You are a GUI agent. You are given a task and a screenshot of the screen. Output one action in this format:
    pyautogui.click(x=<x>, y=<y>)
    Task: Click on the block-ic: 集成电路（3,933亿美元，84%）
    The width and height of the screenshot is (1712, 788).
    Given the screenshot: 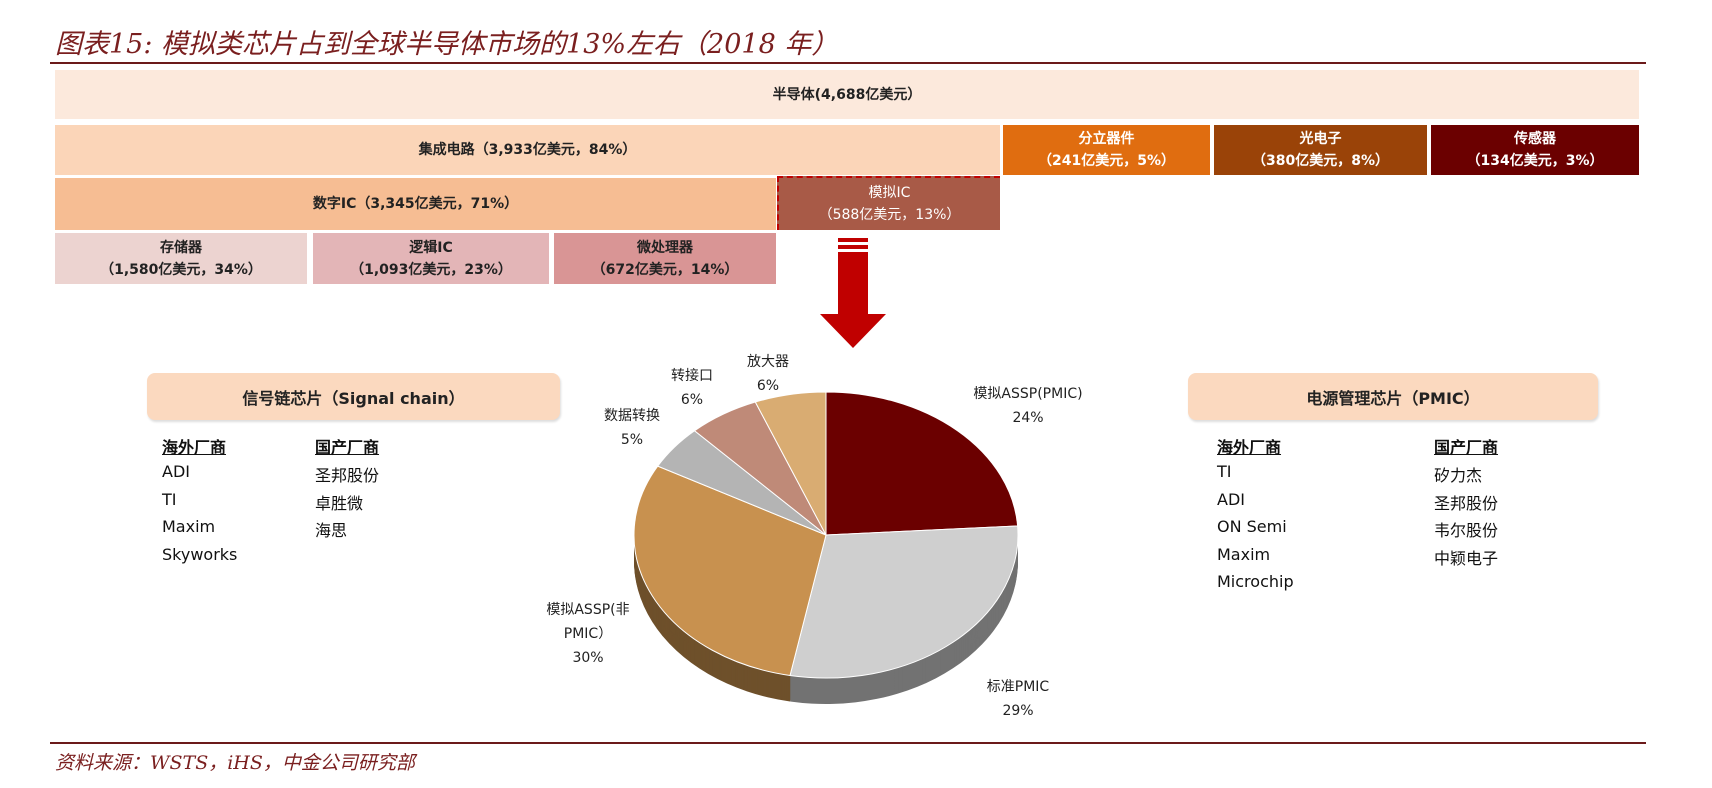 What is the action you would take?
    pyautogui.click(x=527, y=150)
    